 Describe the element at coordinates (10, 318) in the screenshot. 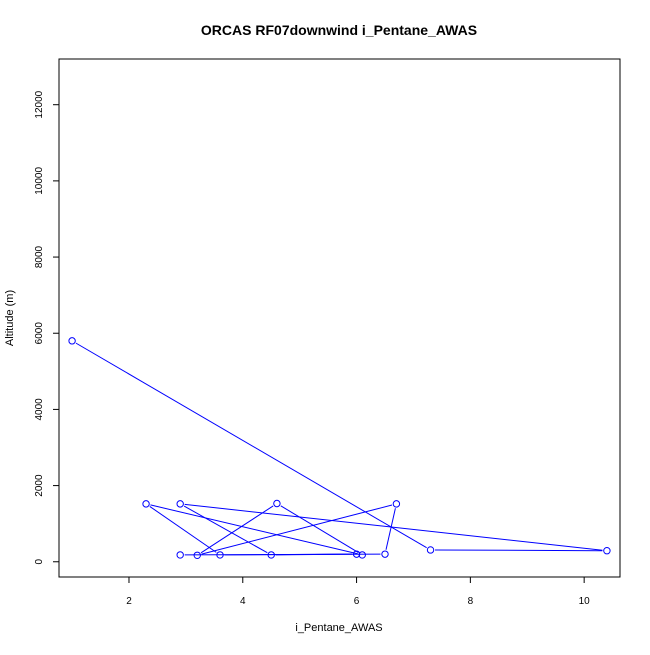

I see `y-axis-label: Altitude (m)` at that location.